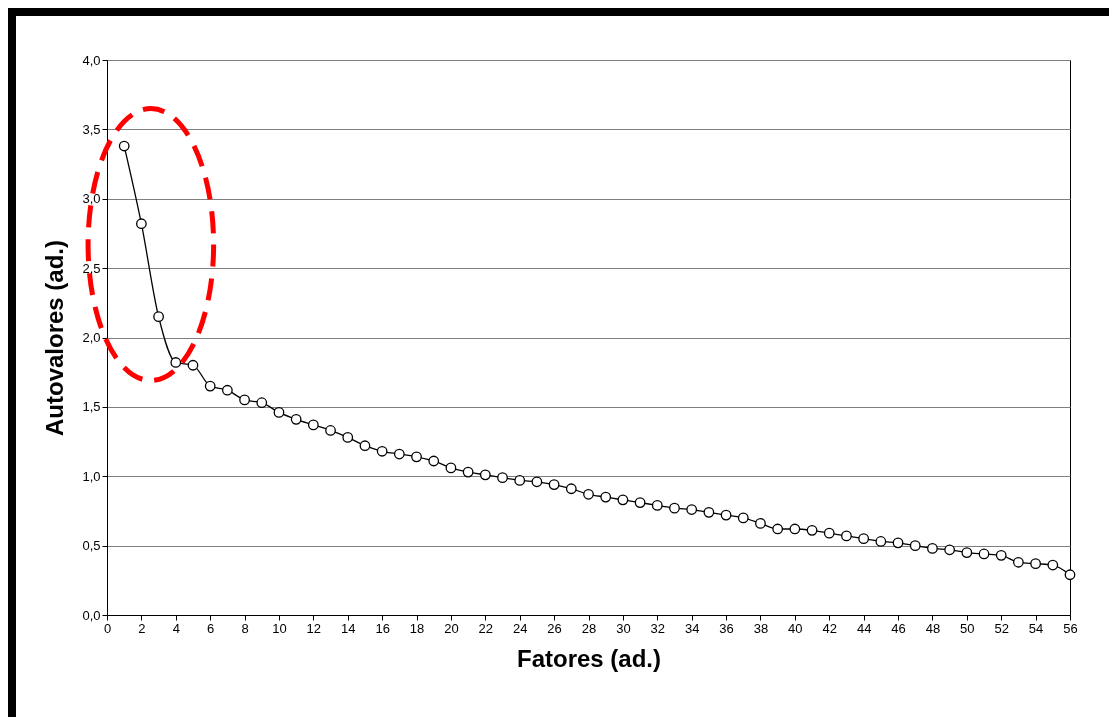 This screenshot has width=1109, height=717. I want to click on x-tick-label: 34, so click(692, 628).